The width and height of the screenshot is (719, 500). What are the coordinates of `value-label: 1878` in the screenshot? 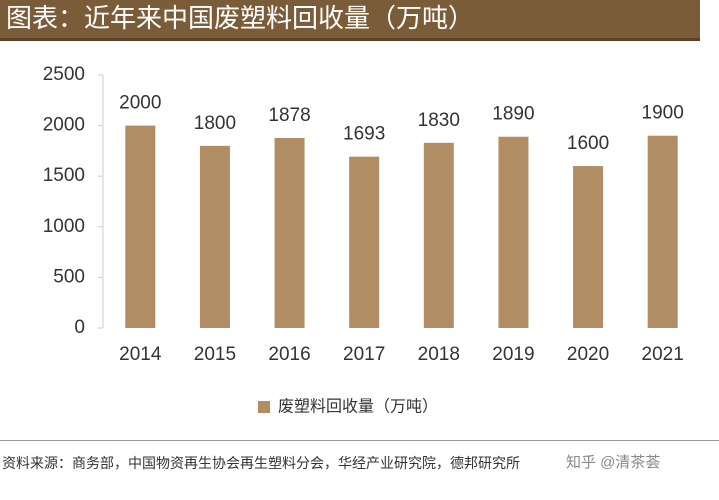 It's located at (289, 115).